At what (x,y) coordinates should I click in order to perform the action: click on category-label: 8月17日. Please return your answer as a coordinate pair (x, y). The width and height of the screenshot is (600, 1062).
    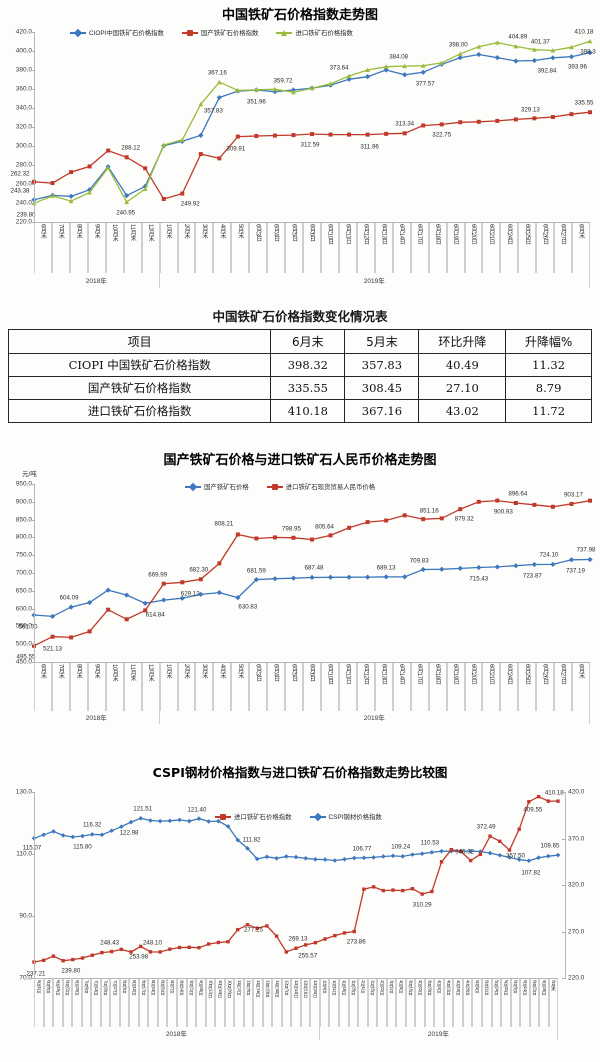
    Looking at the image, I should click on (144, 988).